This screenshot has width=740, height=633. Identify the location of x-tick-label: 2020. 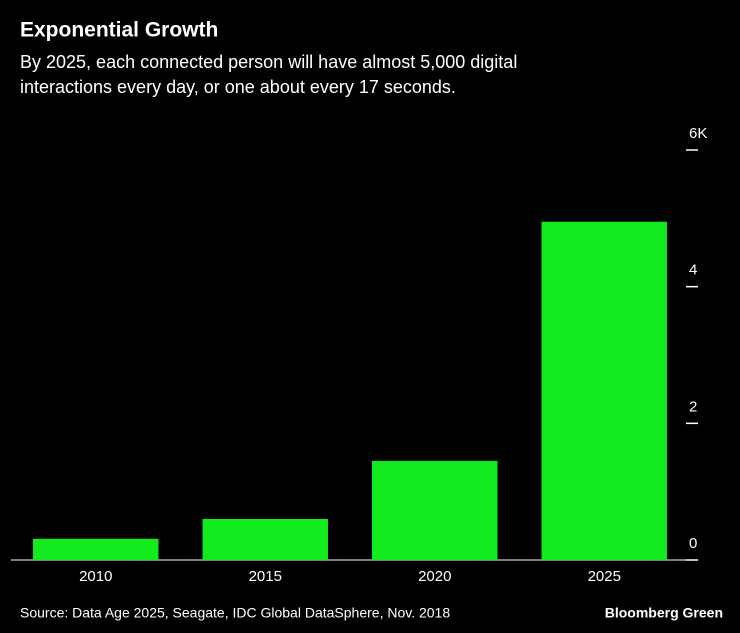
(434, 576).